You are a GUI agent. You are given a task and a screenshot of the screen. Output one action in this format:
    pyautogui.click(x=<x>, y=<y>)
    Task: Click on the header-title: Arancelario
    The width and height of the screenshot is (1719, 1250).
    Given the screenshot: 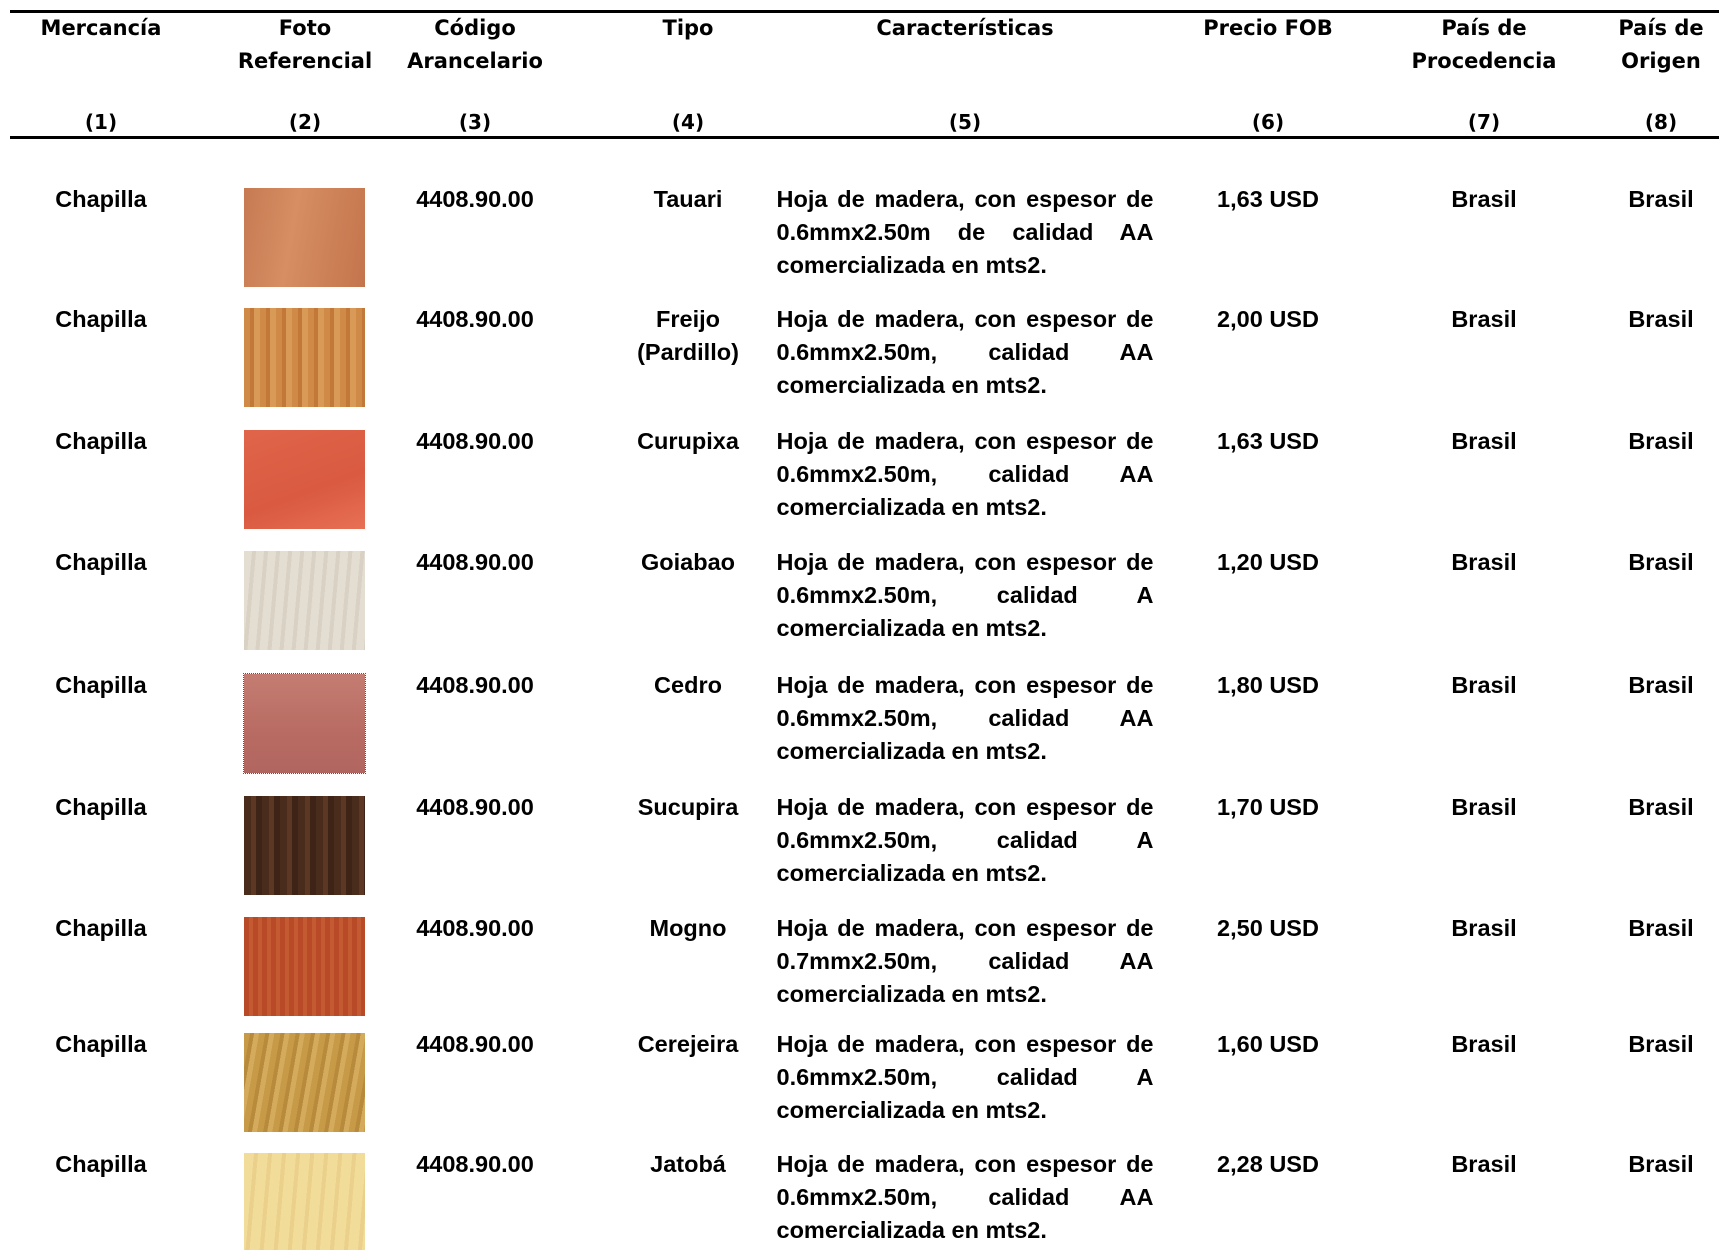 What is the action you would take?
    pyautogui.click(x=475, y=61)
    